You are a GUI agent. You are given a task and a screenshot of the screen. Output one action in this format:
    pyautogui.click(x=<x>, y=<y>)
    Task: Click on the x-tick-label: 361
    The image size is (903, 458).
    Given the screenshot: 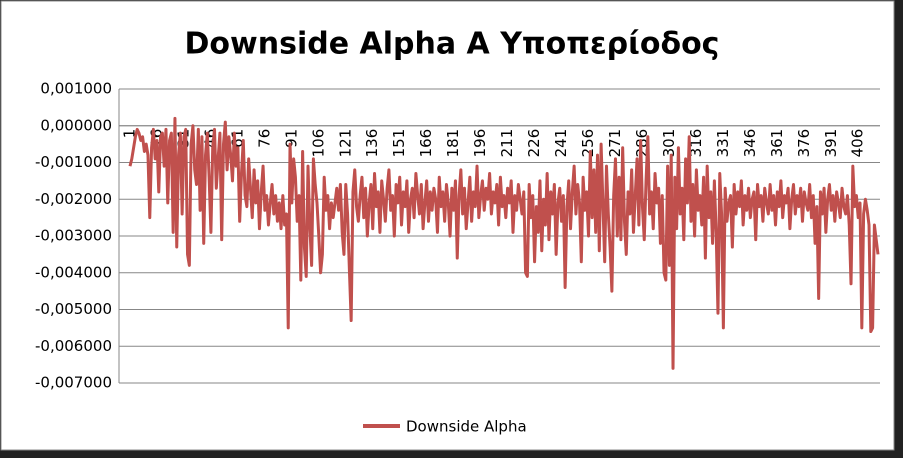 What is the action you would take?
    pyautogui.click(x=777, y=143)
    